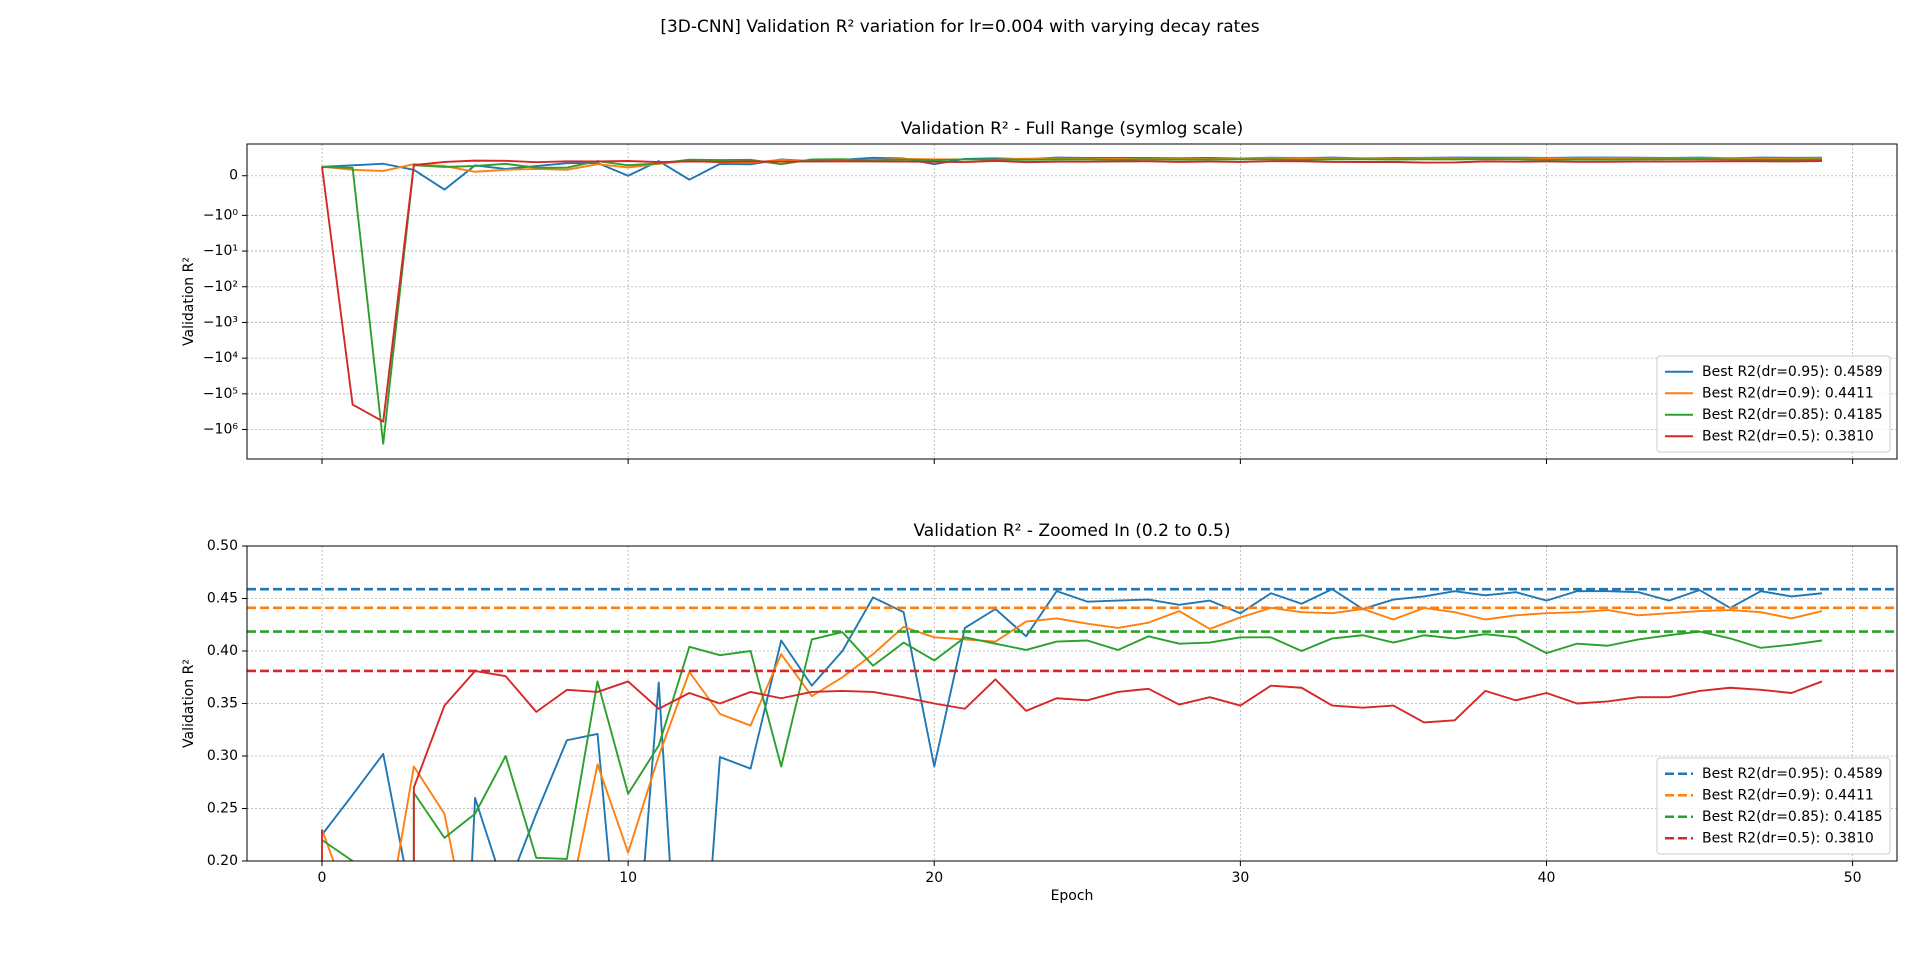 The height and width of the screenshot is (967, 1920). I want to click on y-tick-label: −10², so click(220, 287).